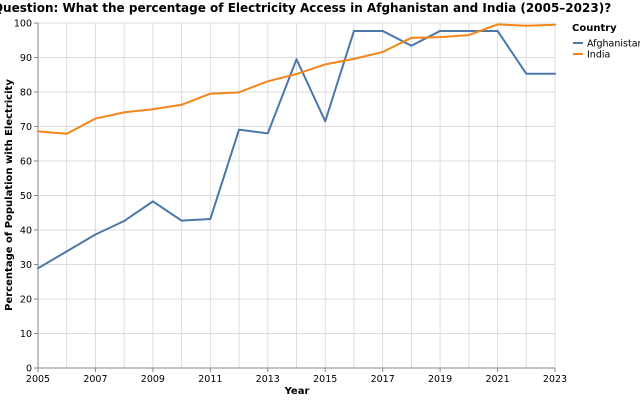 The image size is (640, 400). Describe the element at coordinates (497, 379) in the screenshot. I see `x-tick-label: 2021` at that location.